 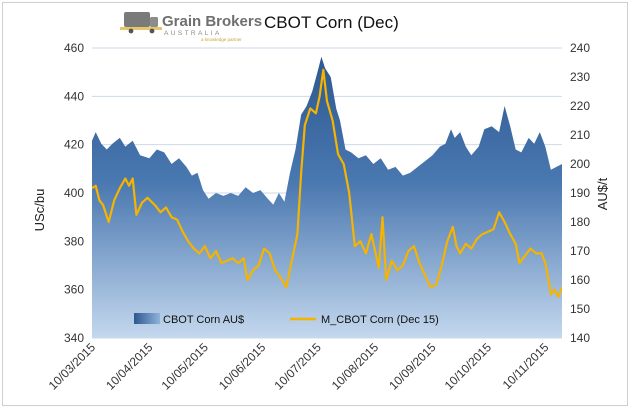 I want to click on y-tick-label-left: 400, so click(x=74, y=193).